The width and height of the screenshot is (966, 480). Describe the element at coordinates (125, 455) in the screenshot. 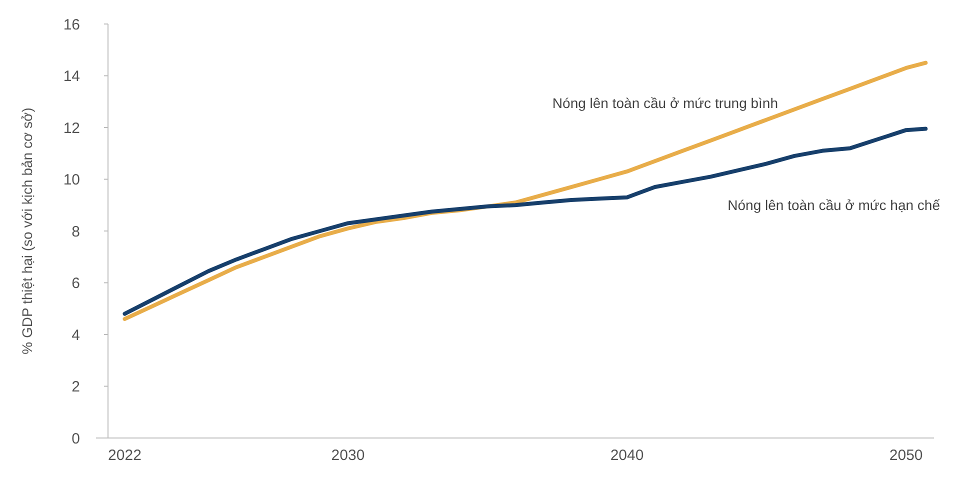

I see `x-tick-label: 2022` at that location.